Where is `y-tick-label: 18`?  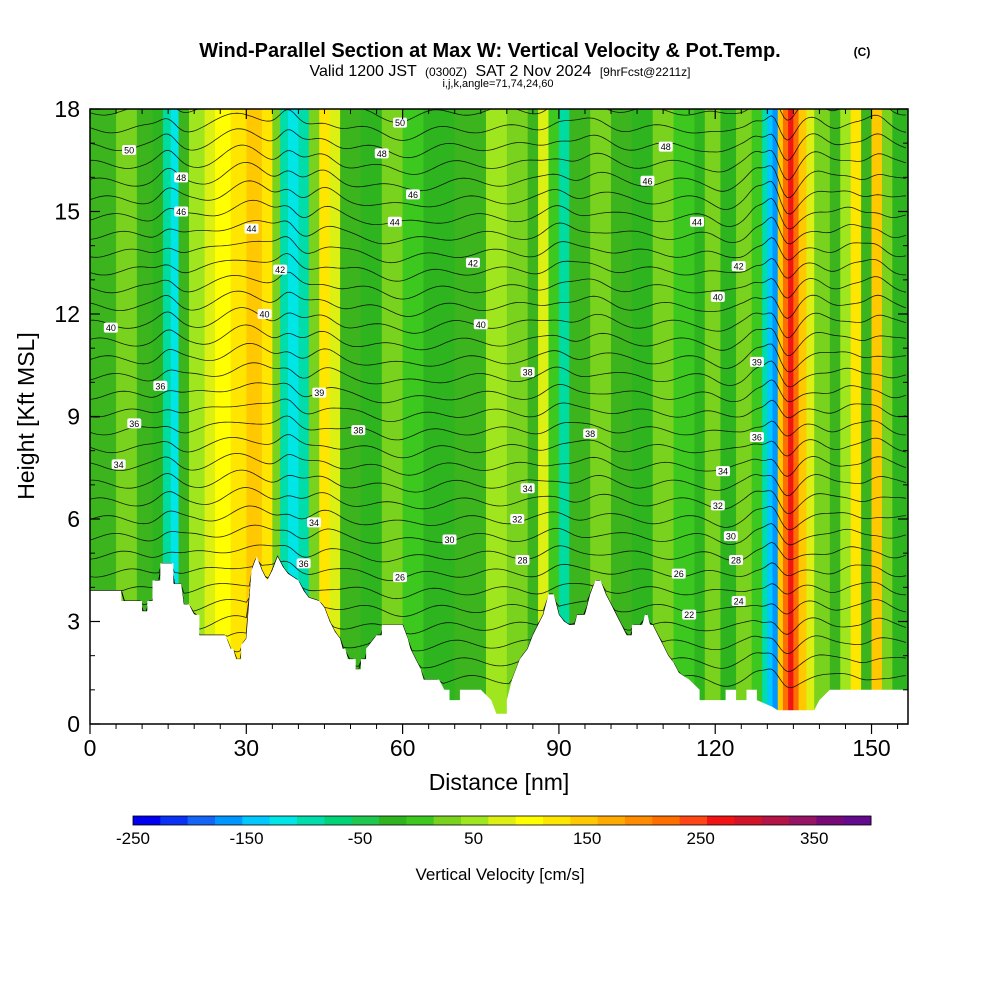
y-tick-label: 18 is located at coordinates (67, 109).